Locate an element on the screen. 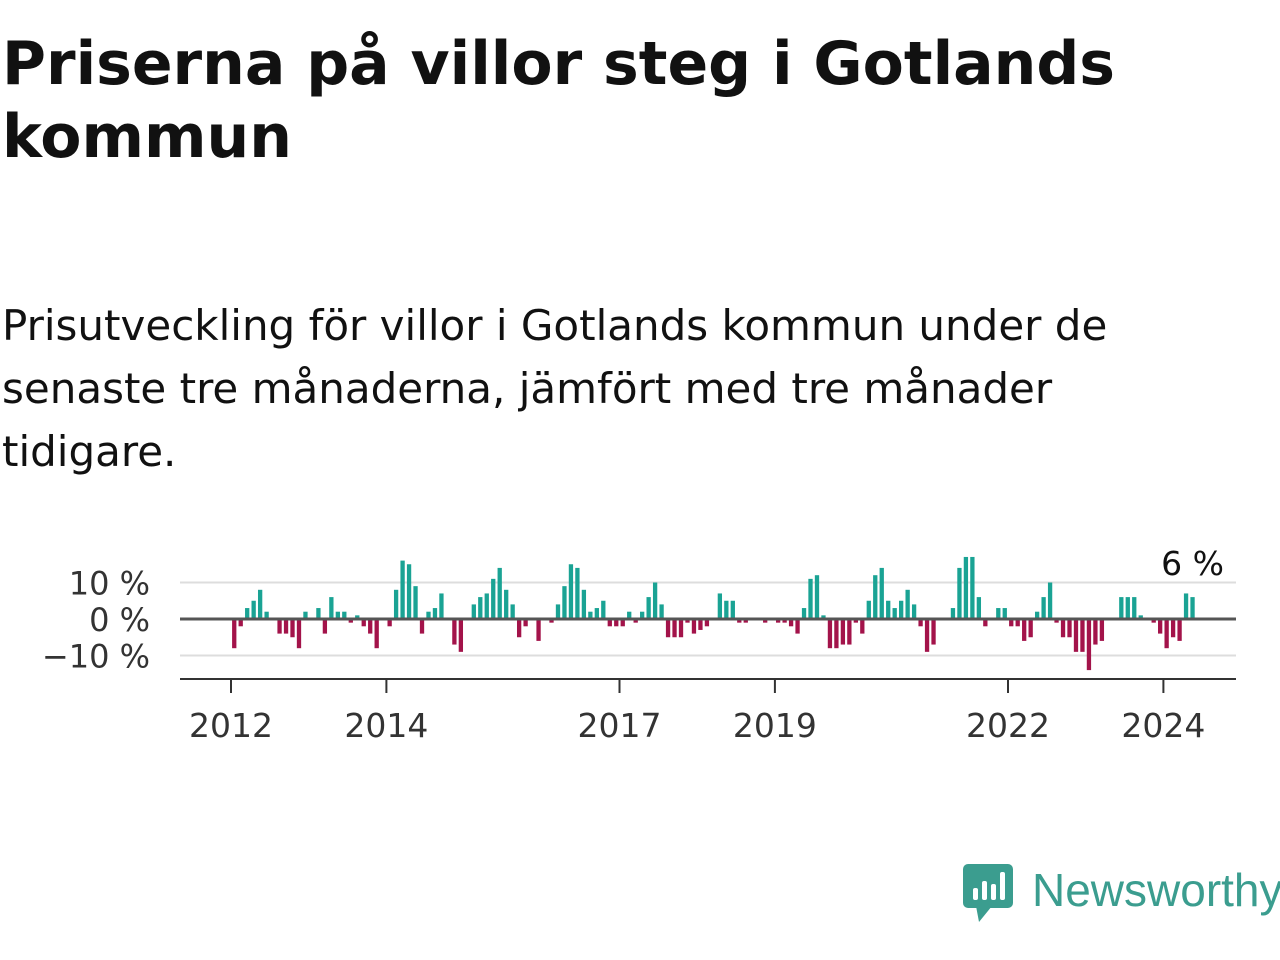 This screenshot has height=960, width=1280. newsworthy-chart-bubble-icon is located at coordinates (988, 893).